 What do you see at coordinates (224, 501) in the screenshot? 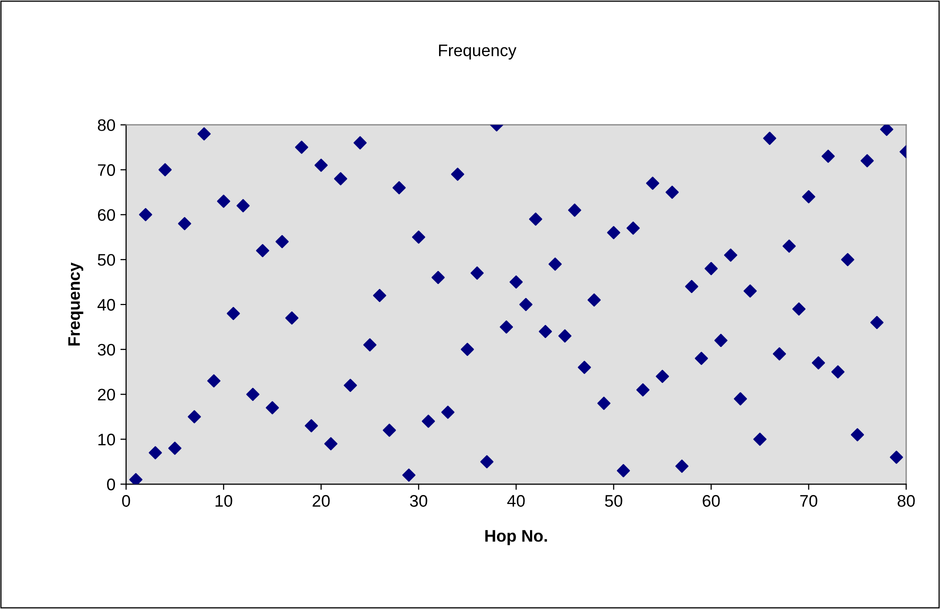
I see `x-tick-label: 10` at bounding box center [224, 501].